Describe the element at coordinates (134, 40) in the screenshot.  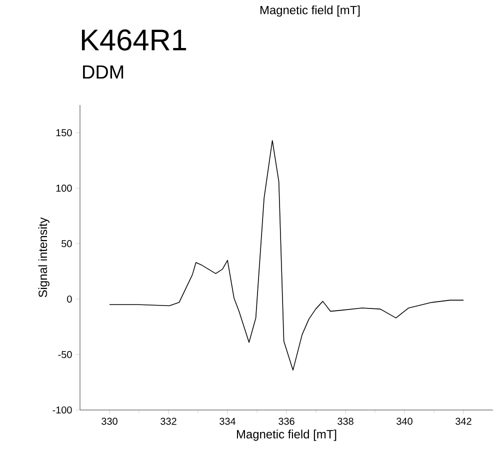
I see `chart-title: K464R1` at that location.